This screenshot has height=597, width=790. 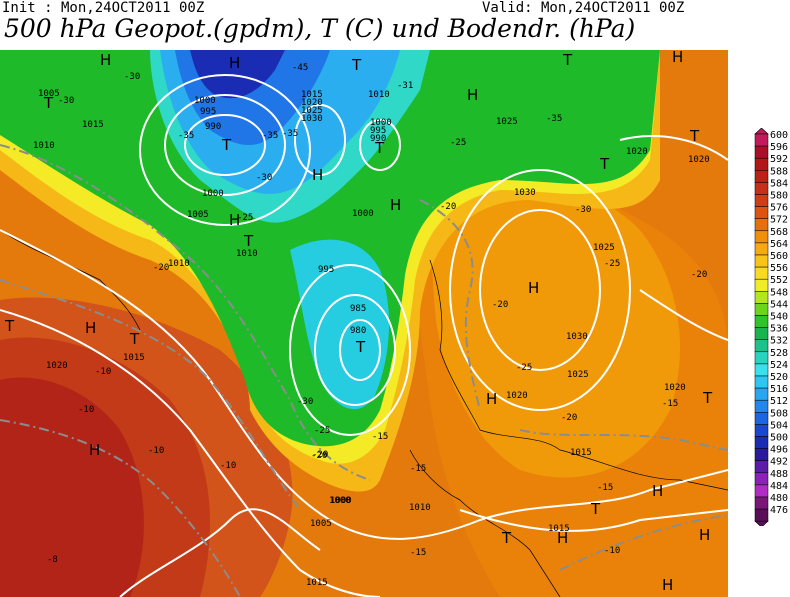 I want to click on legend-value: 596, so click(x=779, y=147).